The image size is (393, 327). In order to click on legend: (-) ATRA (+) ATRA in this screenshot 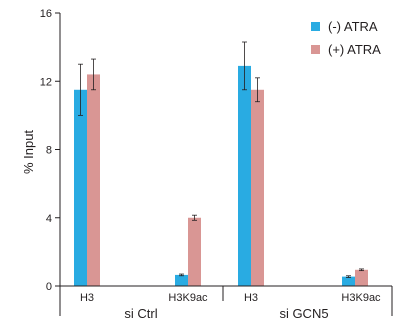, I will do `click(346, 38)`.